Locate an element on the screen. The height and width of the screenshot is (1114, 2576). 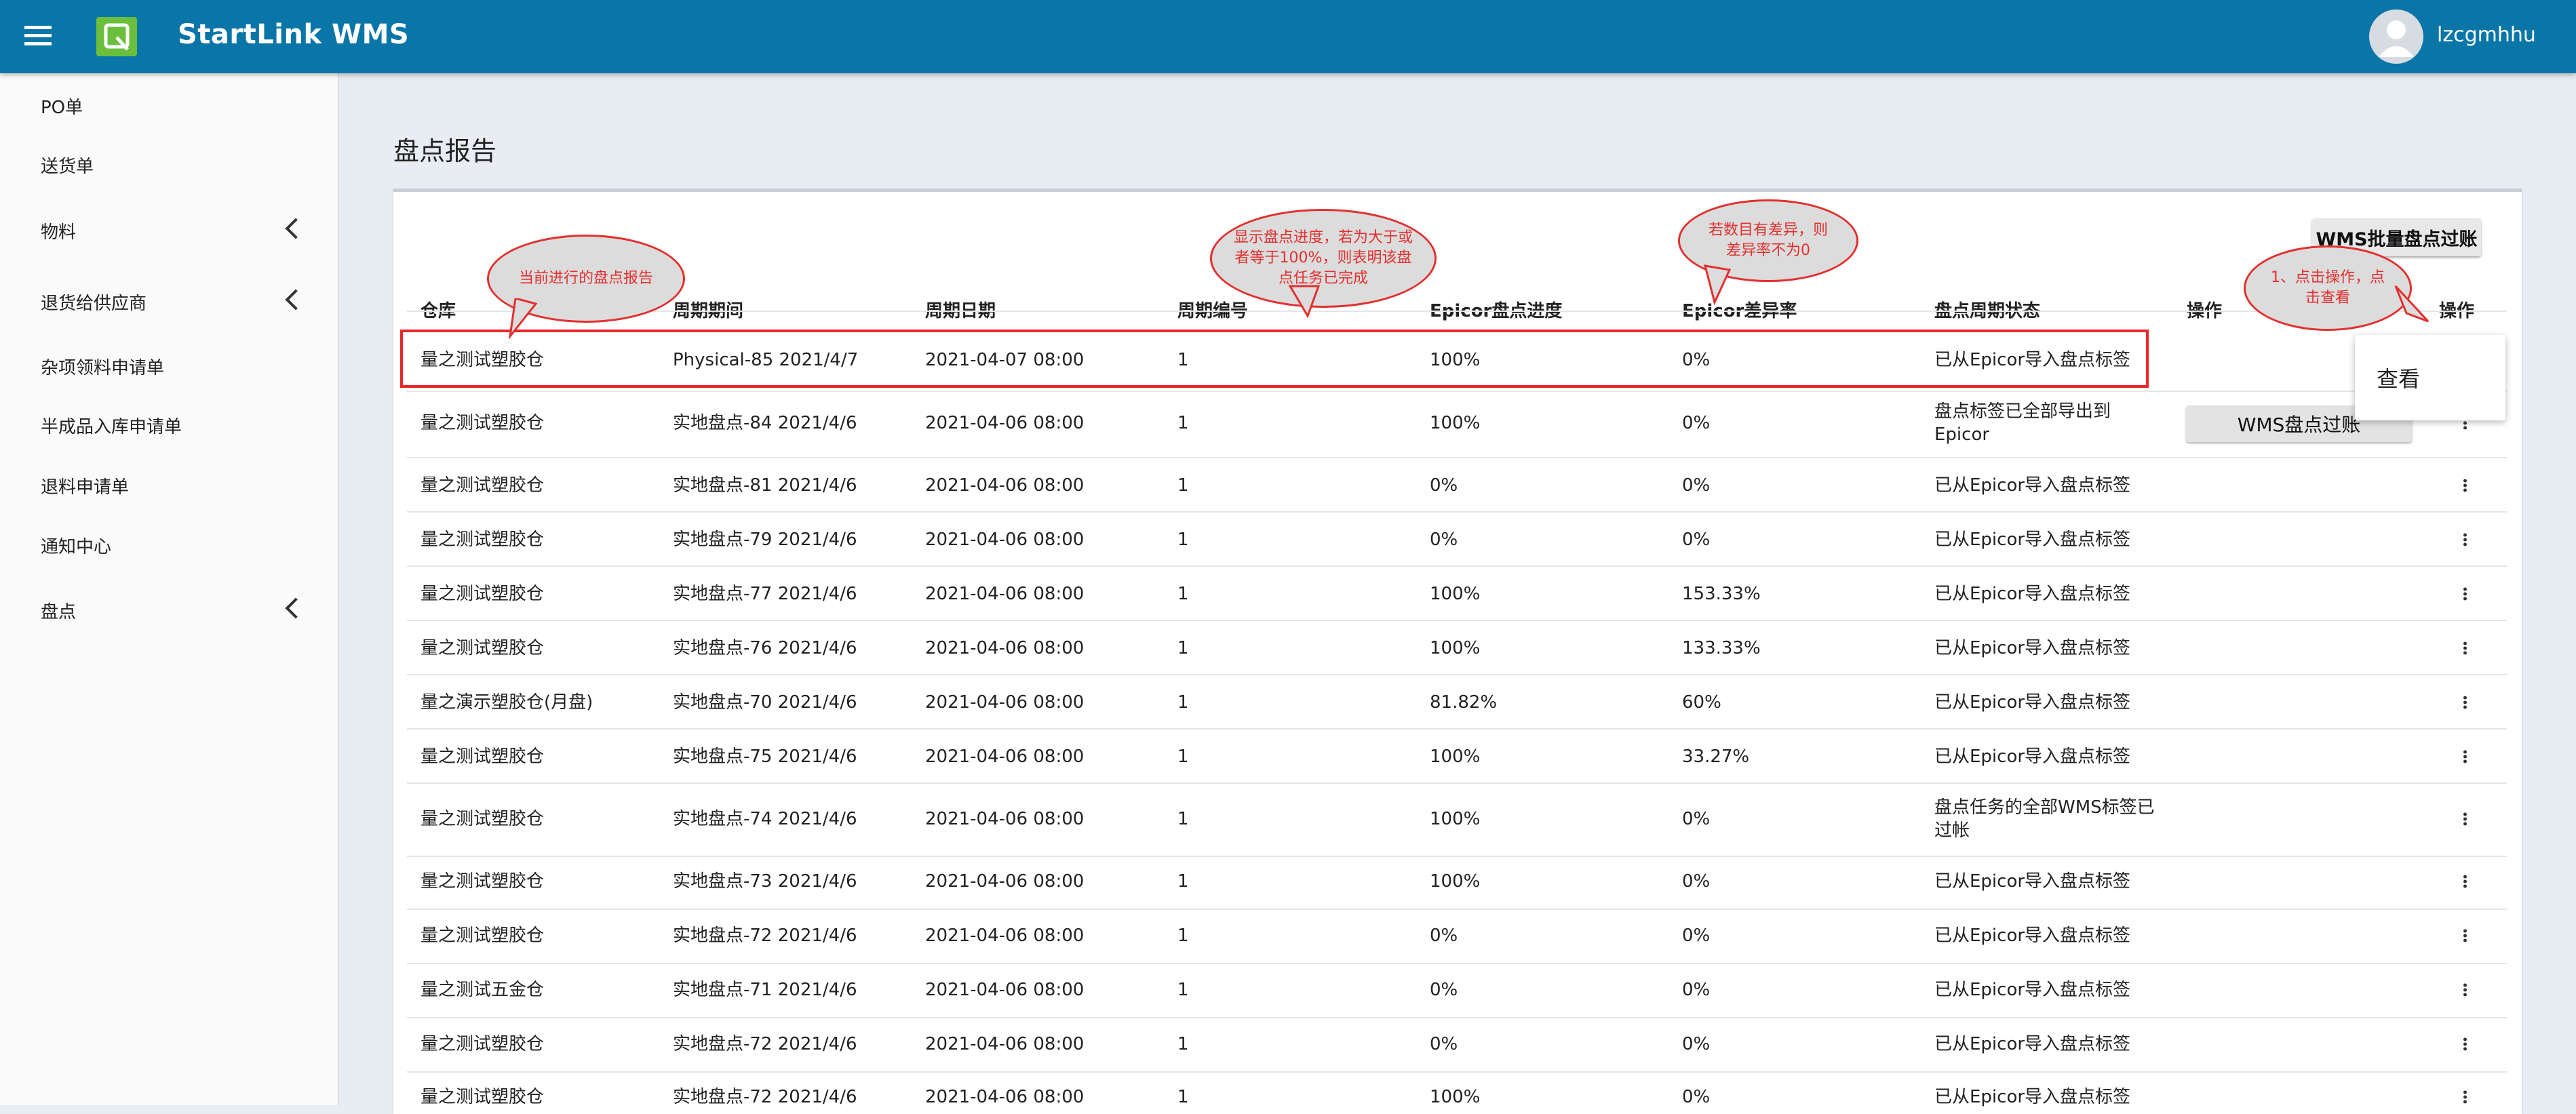
current-row-highlight is located at coordinates (1274, 359).